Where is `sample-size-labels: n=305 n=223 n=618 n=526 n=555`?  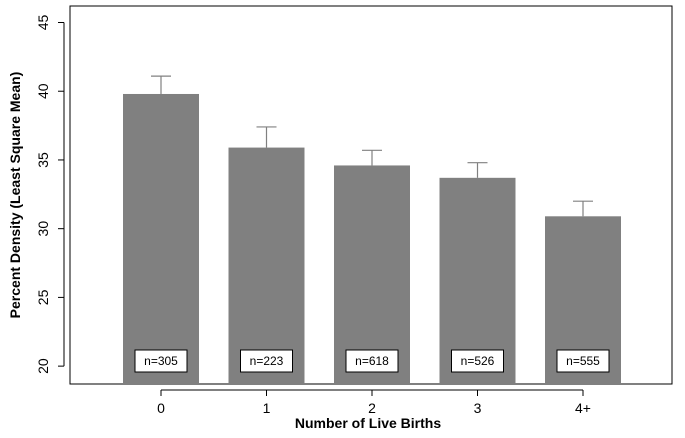
sample-size-labels: n=305 n=223 n=618 n=526 n=555 is located at coordinates (372, 361).